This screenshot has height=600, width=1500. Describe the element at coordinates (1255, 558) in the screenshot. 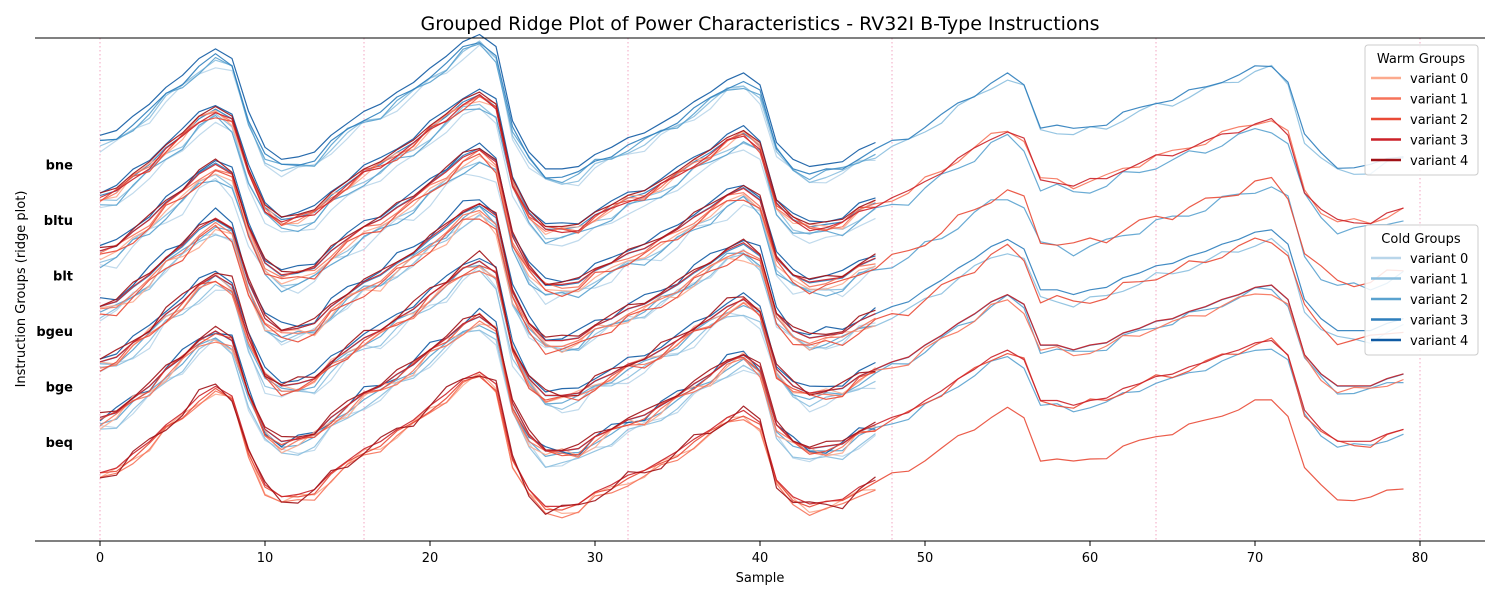

I see `x-tick-label: 70` at that location.